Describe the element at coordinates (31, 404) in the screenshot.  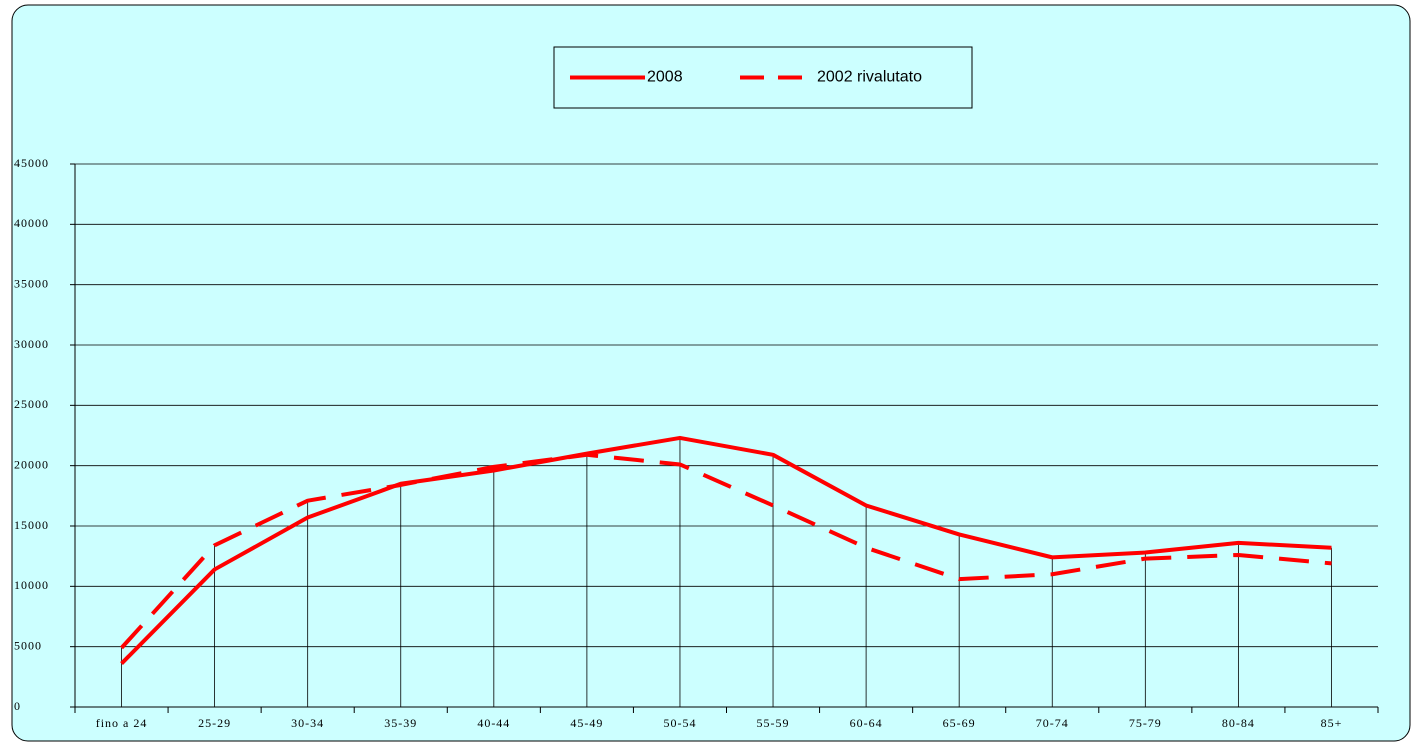
I see `y-tick-label: 25000` at that location.